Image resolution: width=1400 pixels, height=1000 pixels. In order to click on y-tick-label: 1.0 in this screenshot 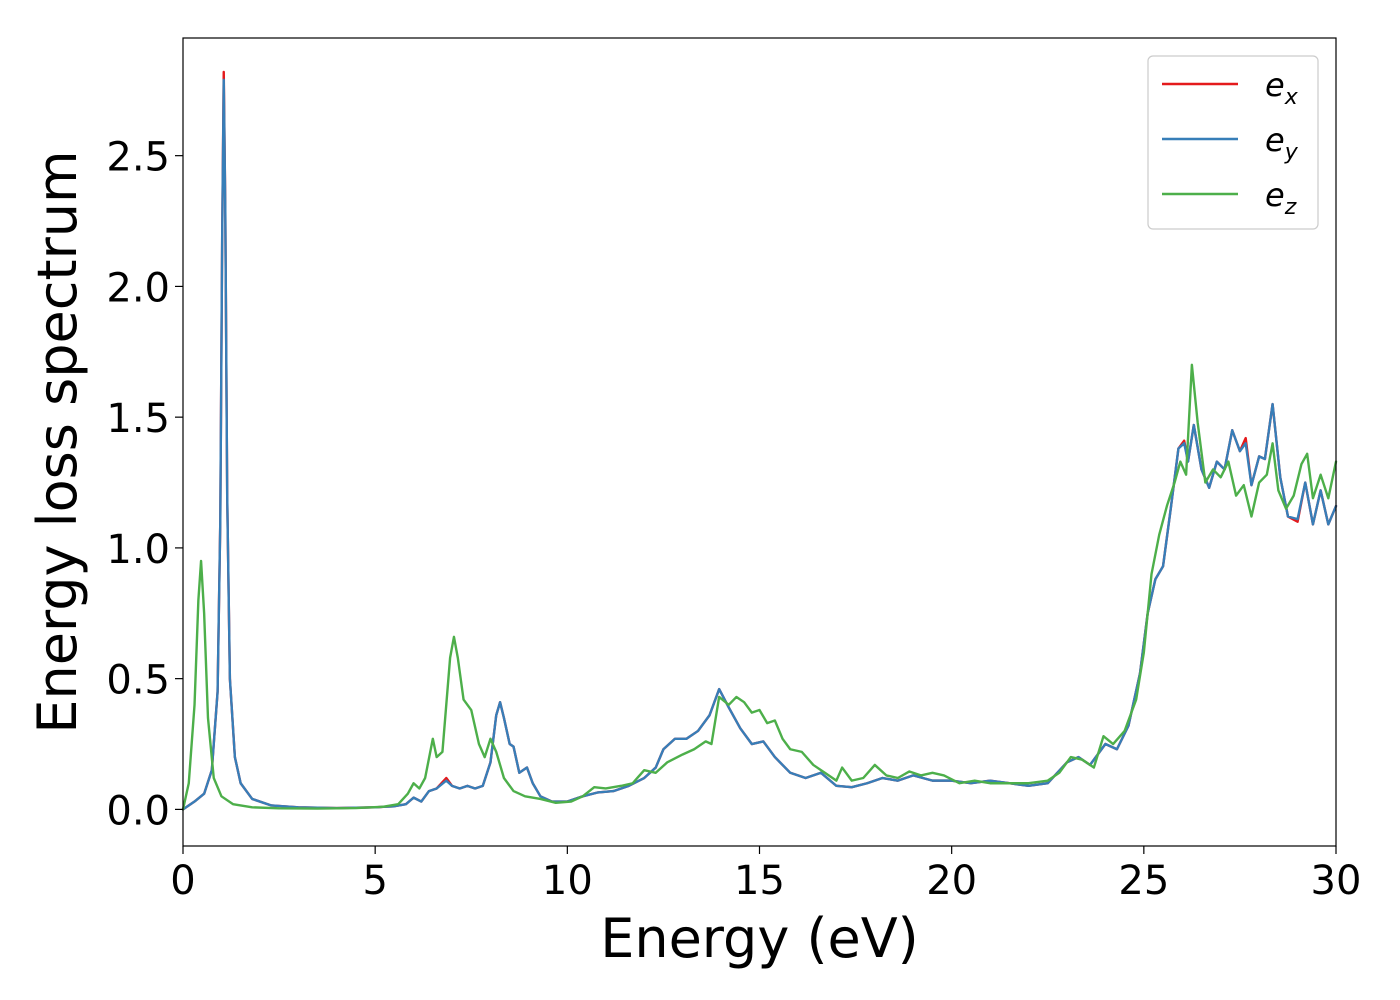, I will do `click(138, 550)`.